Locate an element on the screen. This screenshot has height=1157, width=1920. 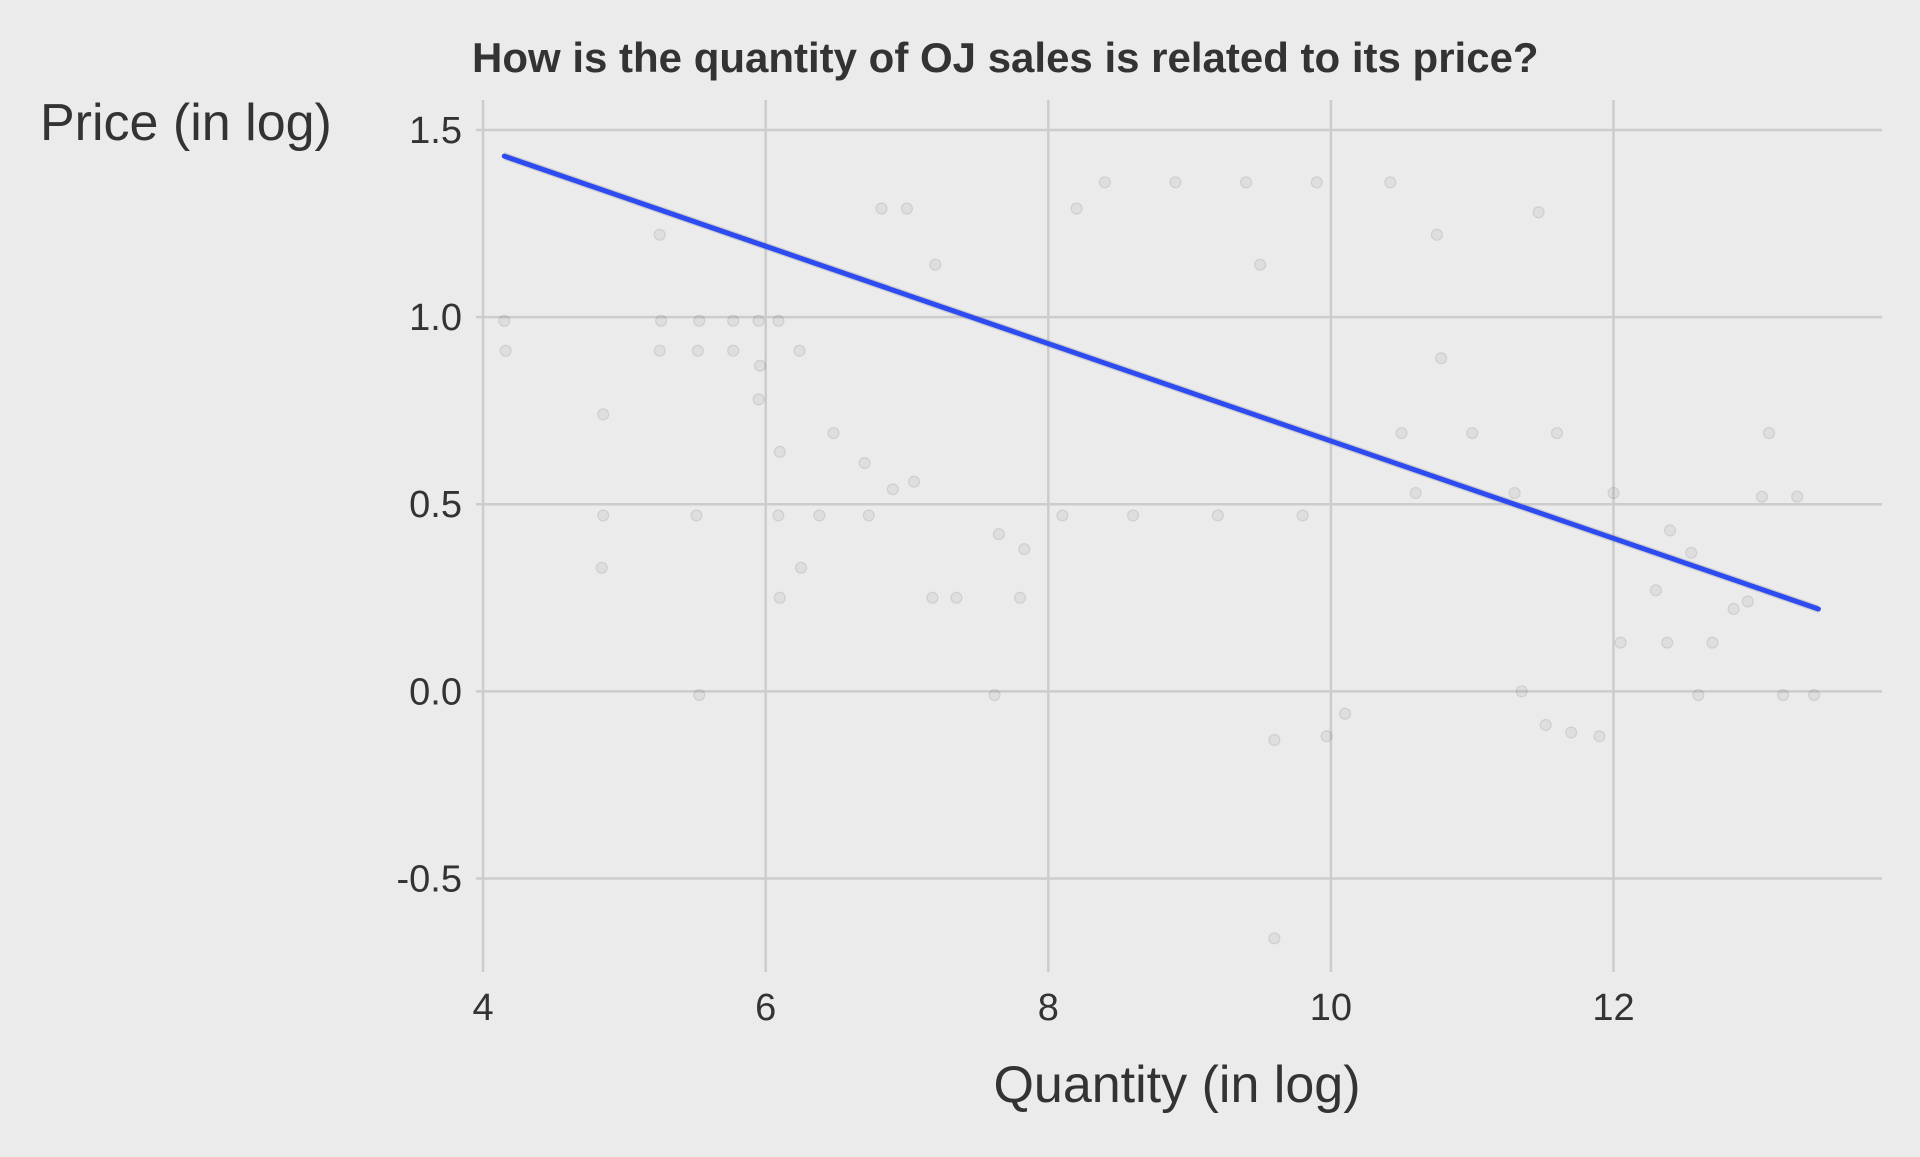
x-tick-label: 8 is located at coordinates (1048, 1008).